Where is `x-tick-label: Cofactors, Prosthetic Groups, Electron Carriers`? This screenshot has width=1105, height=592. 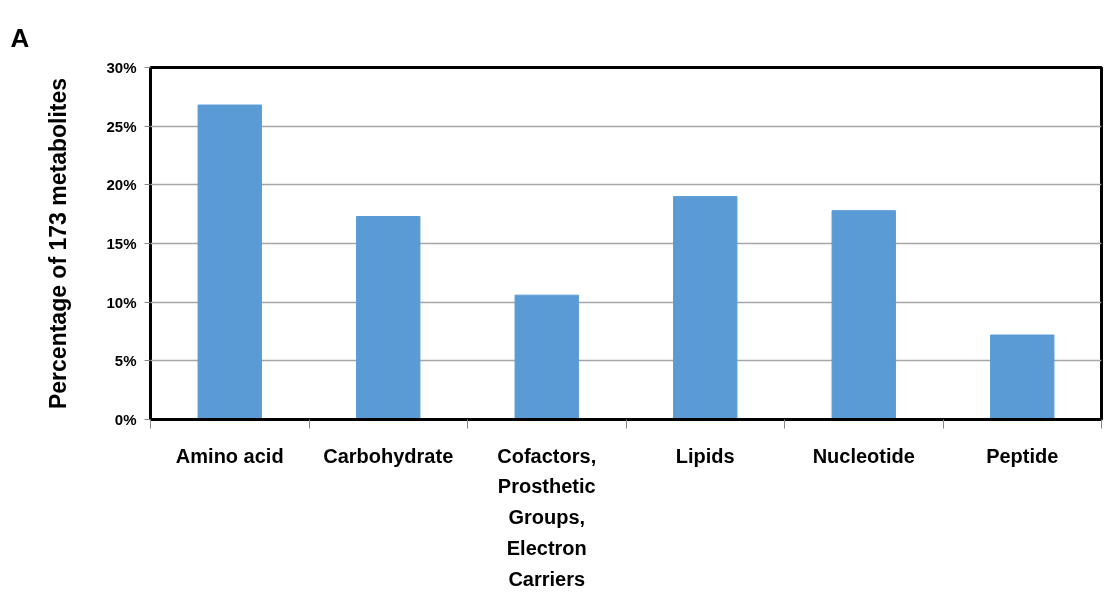 x-tick-label: Cofactors, Prosthetic Groups, Electron Carriers is located at coordinates (547, 517).